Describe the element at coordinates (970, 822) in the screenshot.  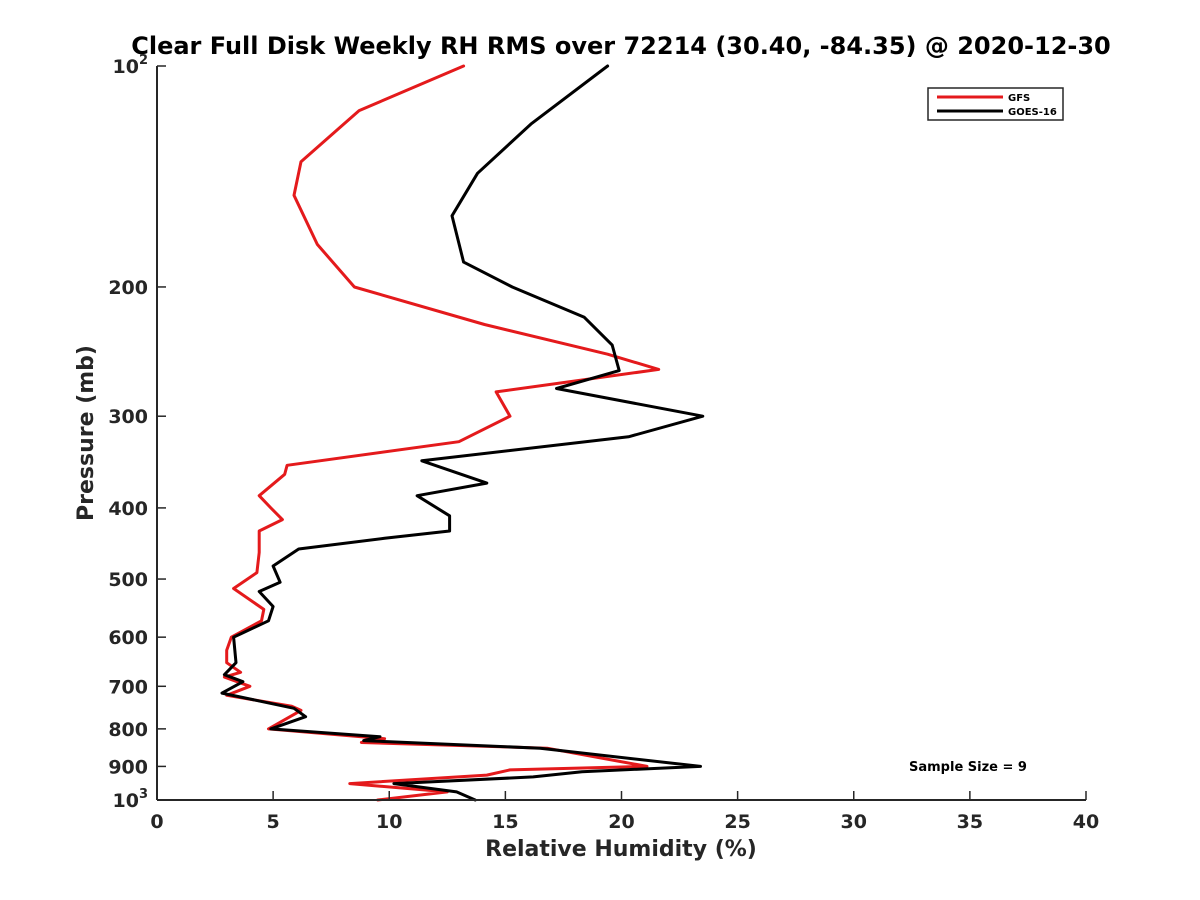
I see `x-tick-label: 35` at that location.